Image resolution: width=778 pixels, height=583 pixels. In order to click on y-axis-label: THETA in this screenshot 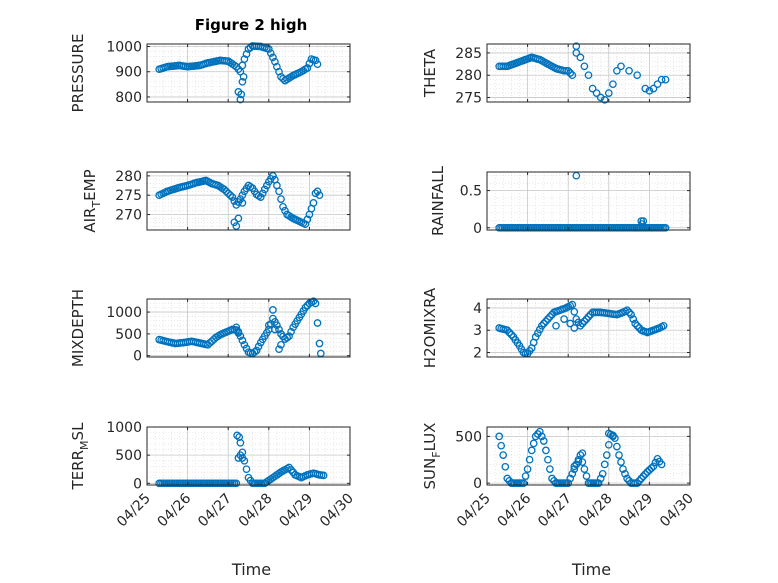, I will do `click(430, 73)`.